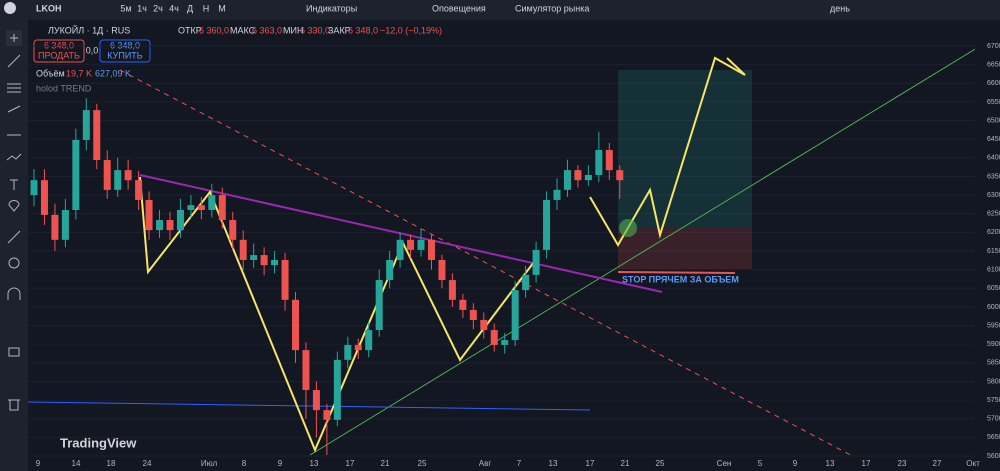  I want to click on interval-button: Н, so click(206, 8).